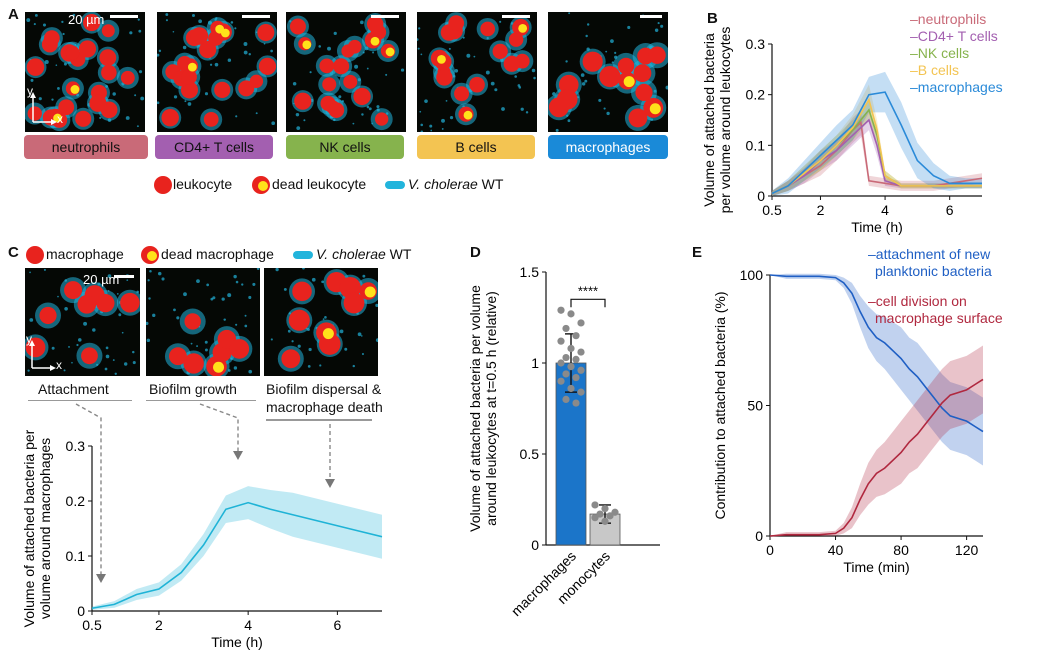  What do you see at coordinates (303, 255) in the screenshot?
I see `v-cholerae-legend-icon-c` at bounding box center [303, 255].